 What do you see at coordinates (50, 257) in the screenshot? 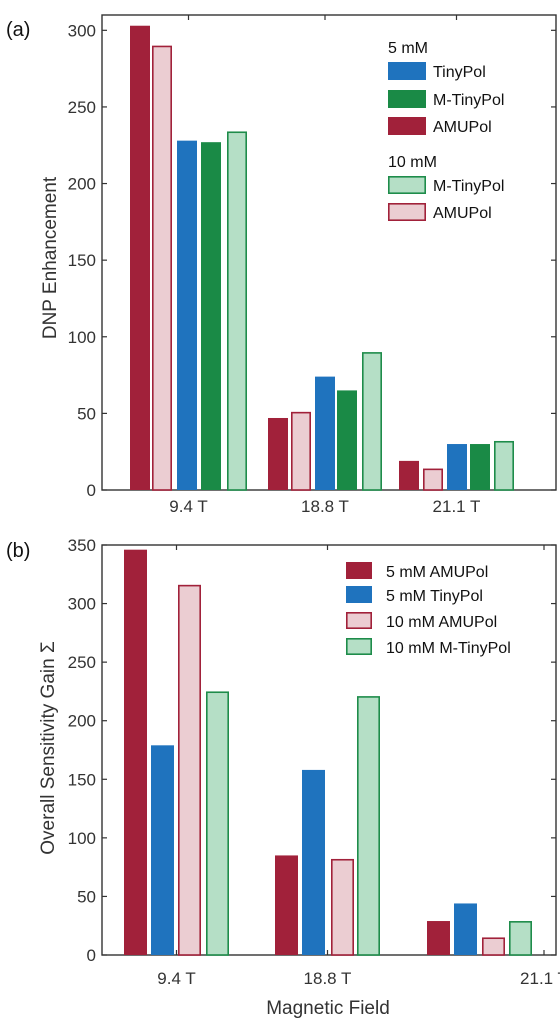
I see `panel-a-ylabel: DNP Enhancement` at bounding box center [50, 257].